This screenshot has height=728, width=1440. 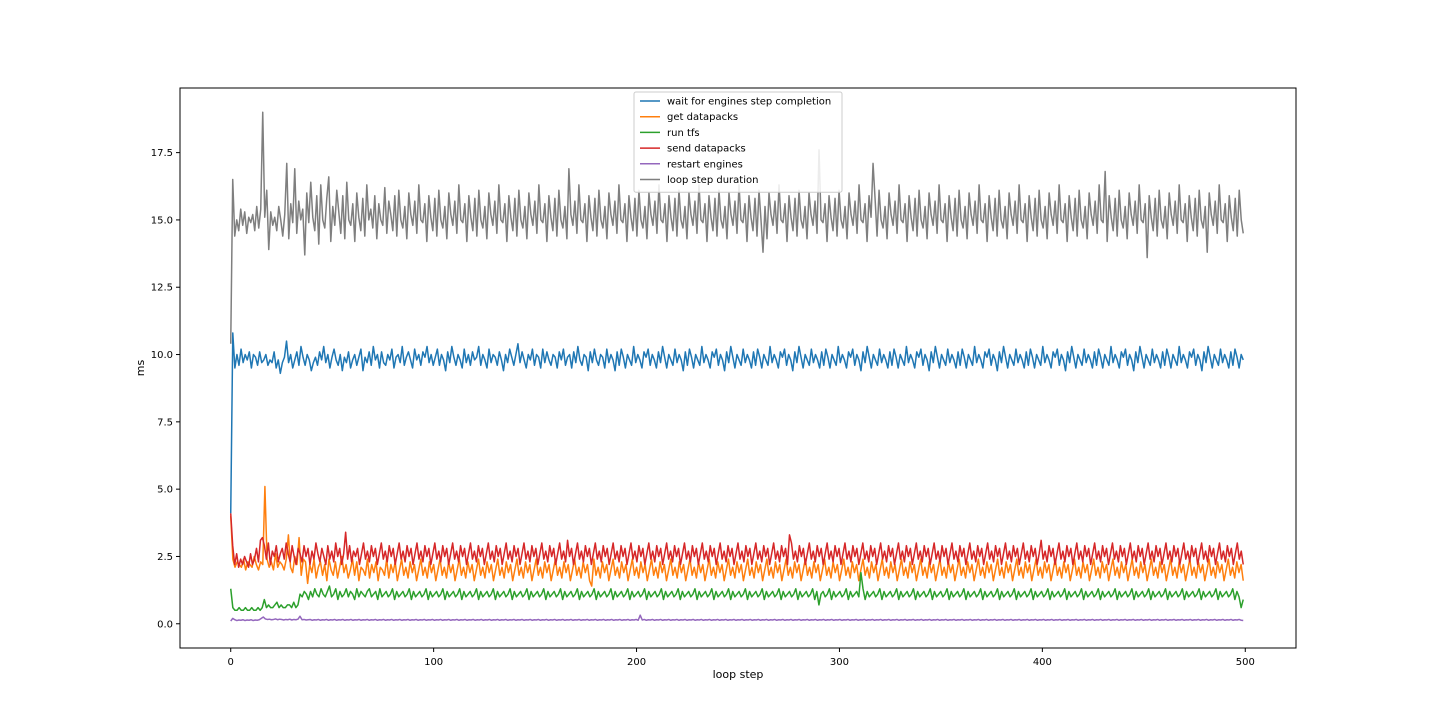 I want to click on x-tick-label: 100, so click(x=433, y=662).